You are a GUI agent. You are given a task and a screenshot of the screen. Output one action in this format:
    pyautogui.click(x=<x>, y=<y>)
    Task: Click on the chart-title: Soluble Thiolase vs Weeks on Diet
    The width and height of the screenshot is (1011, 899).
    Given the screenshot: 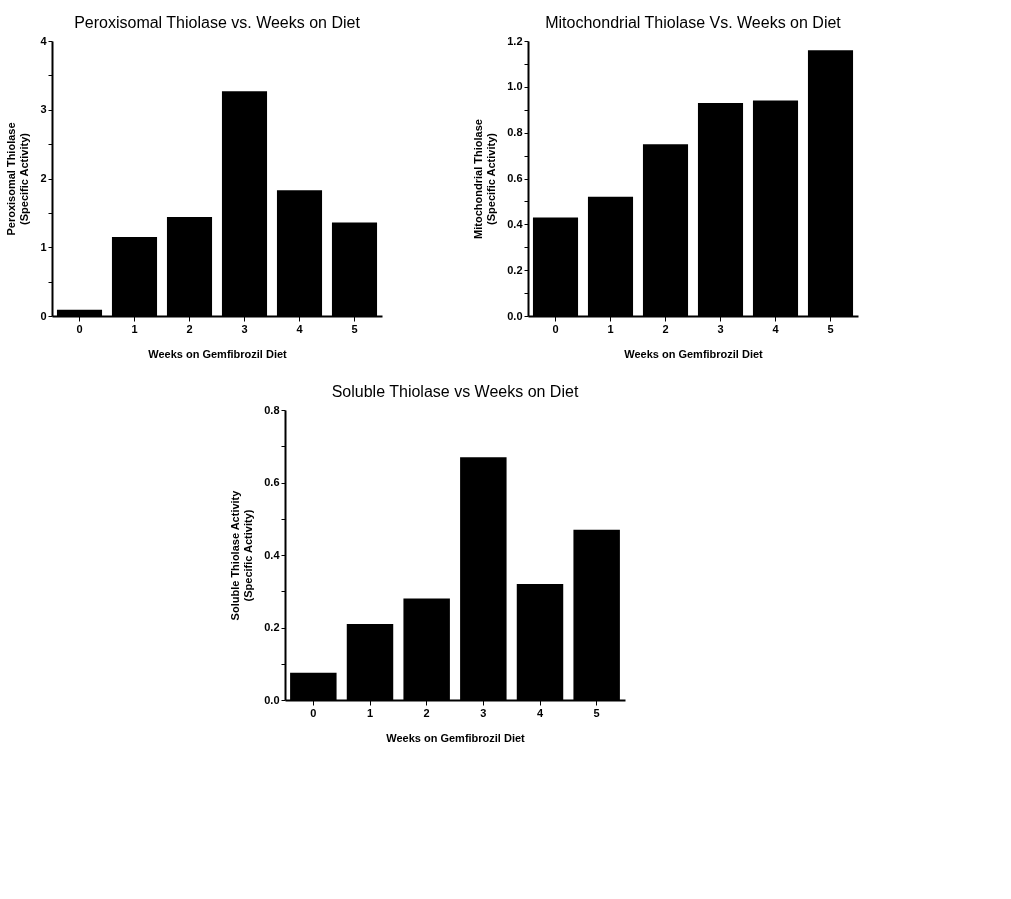 What is the action you would take?
    pyautogui.click(x=455, y=391)
    